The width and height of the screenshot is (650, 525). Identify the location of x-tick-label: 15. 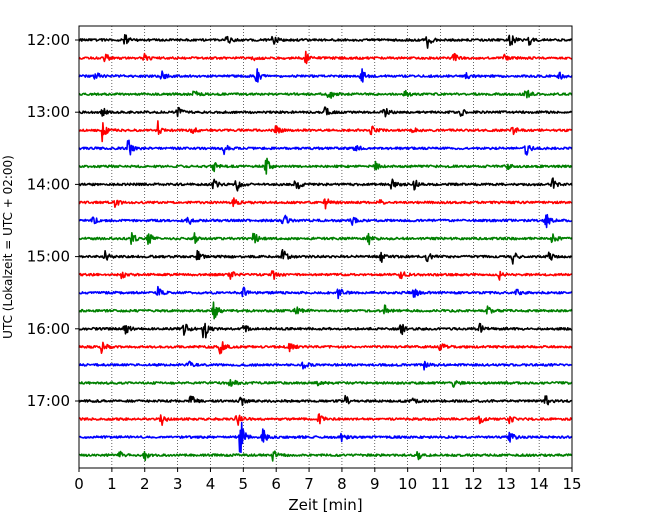
(571, 484).